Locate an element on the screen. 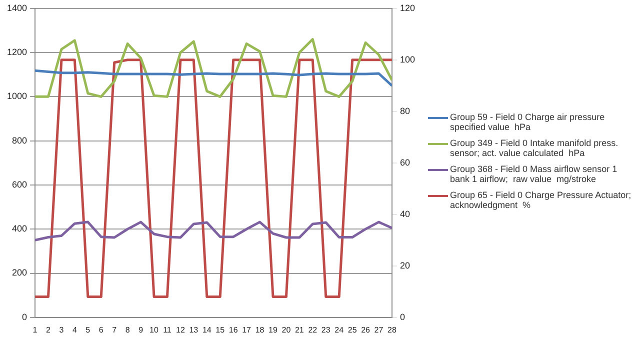 The height and width of the screenshot is (343, 640). x-tick-label: 16 is located at coordinates (233, 329).